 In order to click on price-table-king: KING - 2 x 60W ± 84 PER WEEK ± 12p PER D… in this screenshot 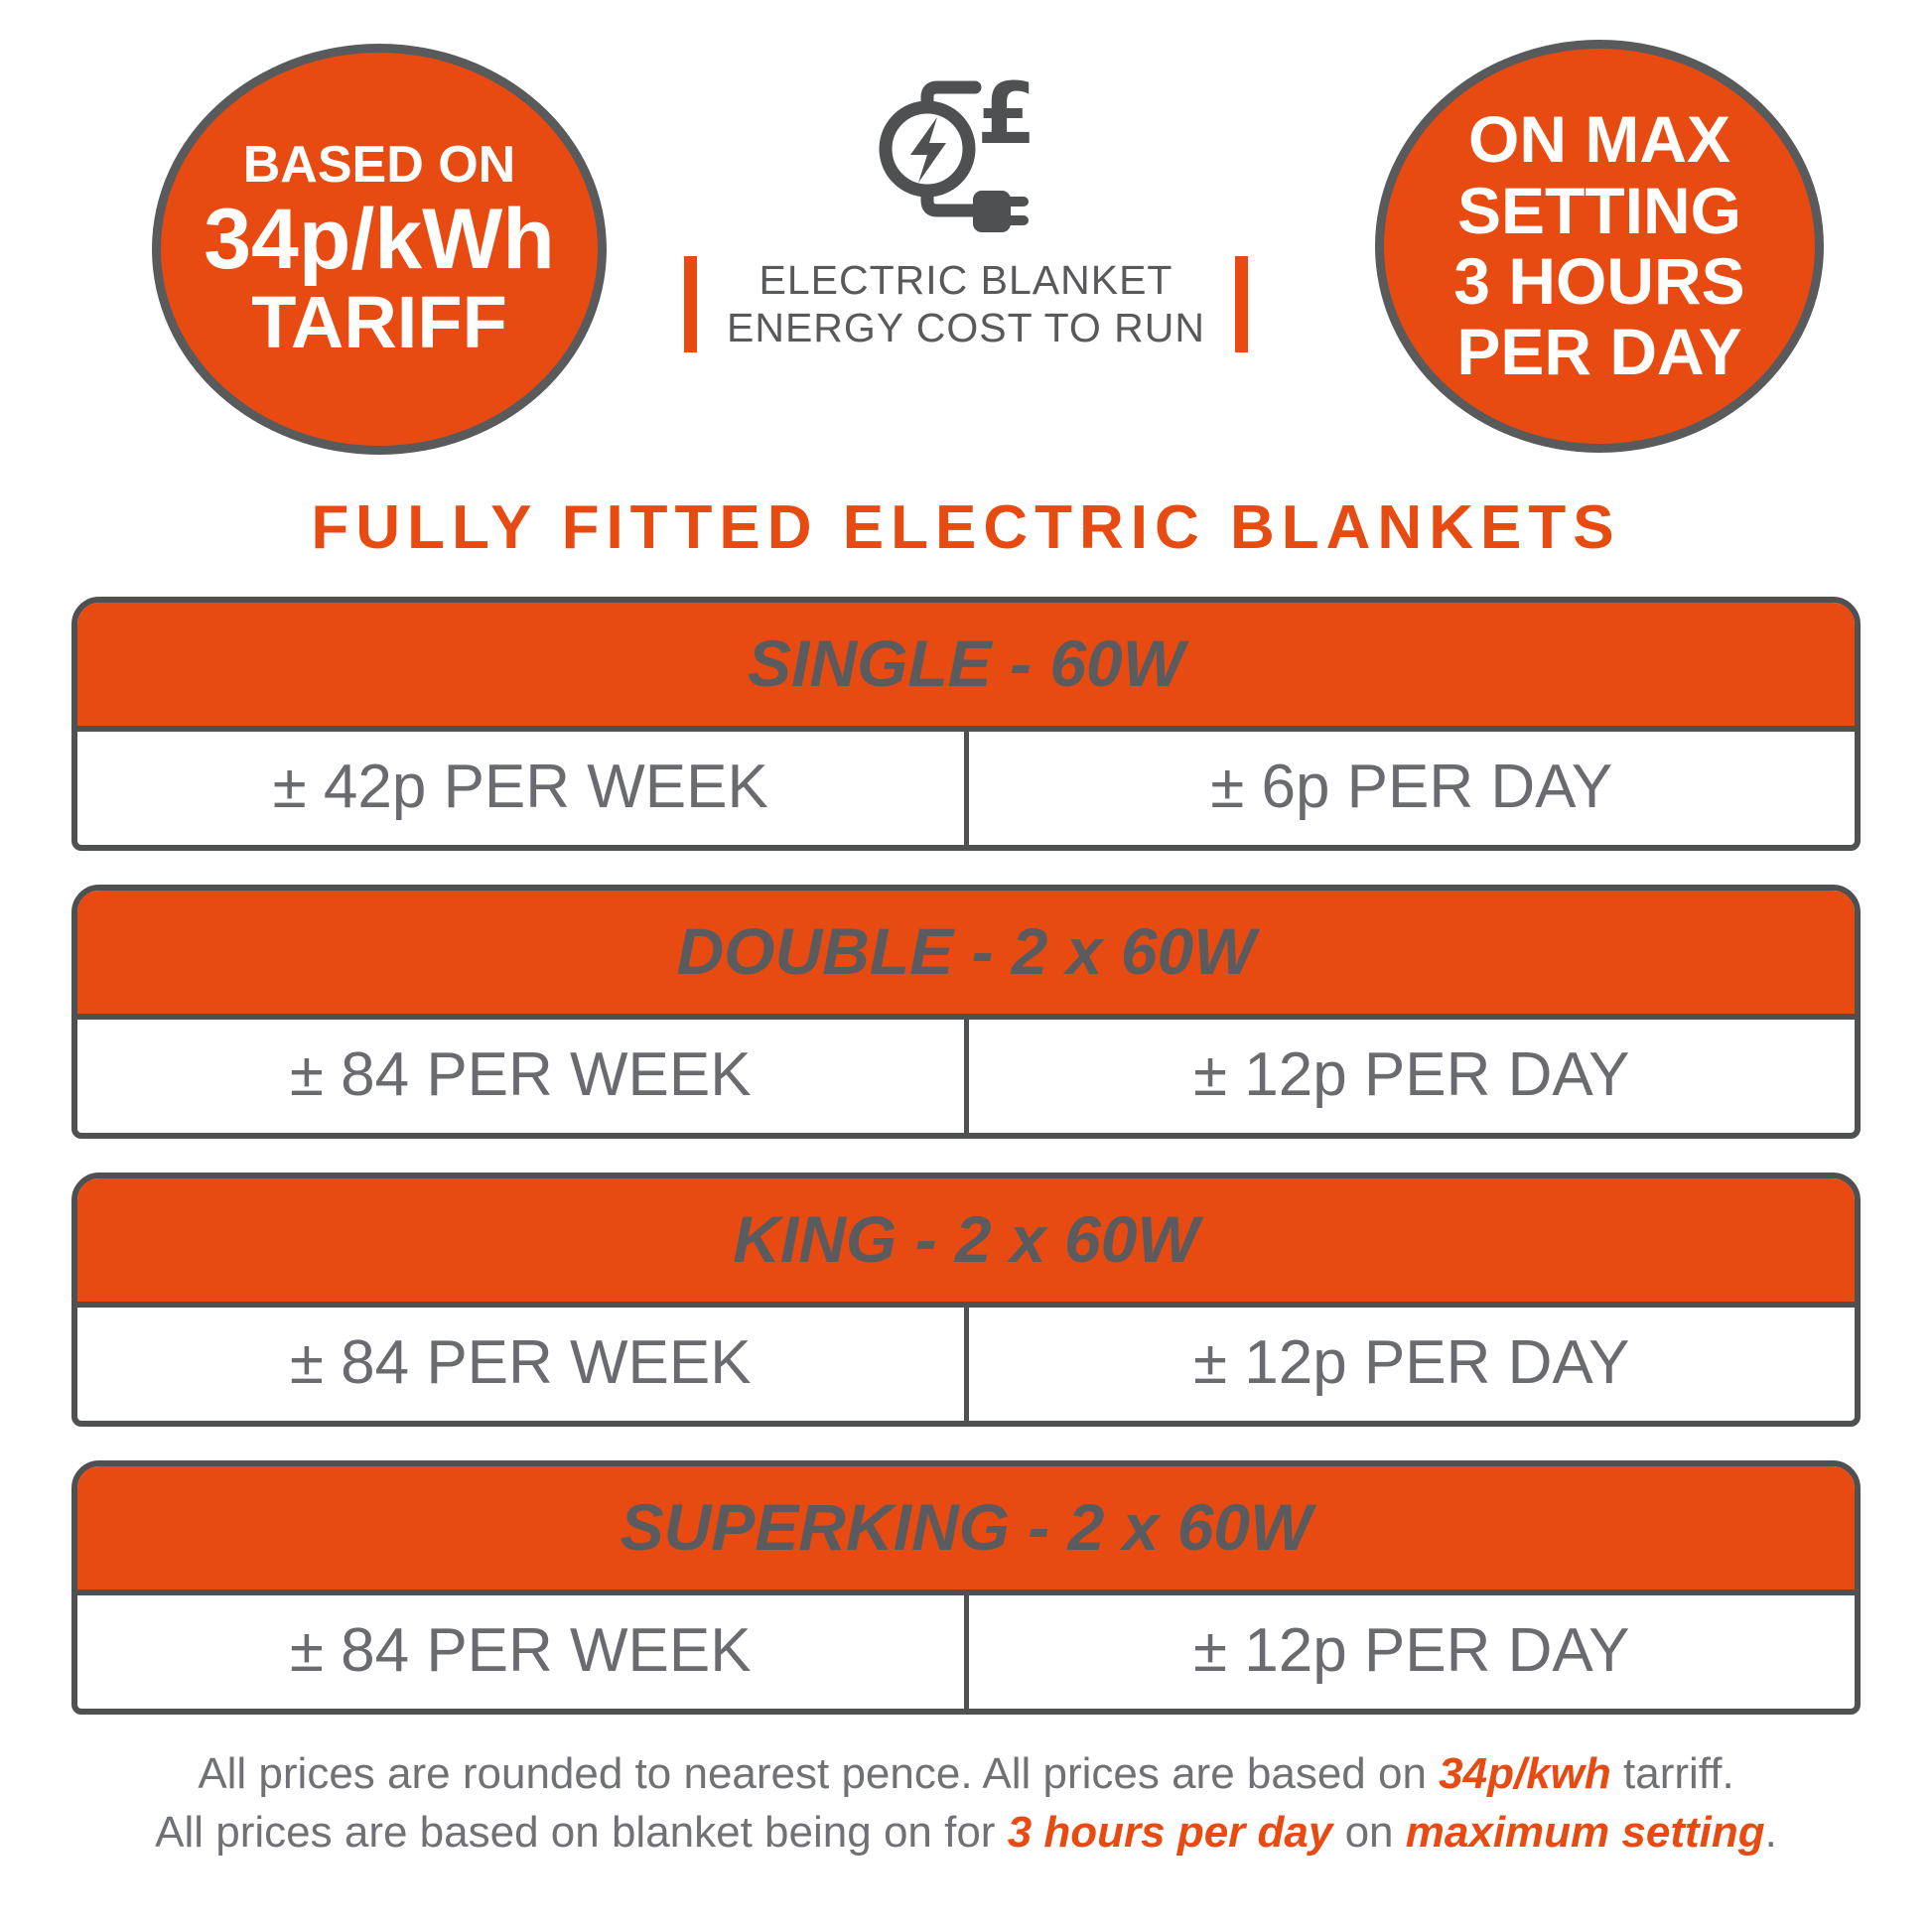, I will do `click(966, 1300)`.